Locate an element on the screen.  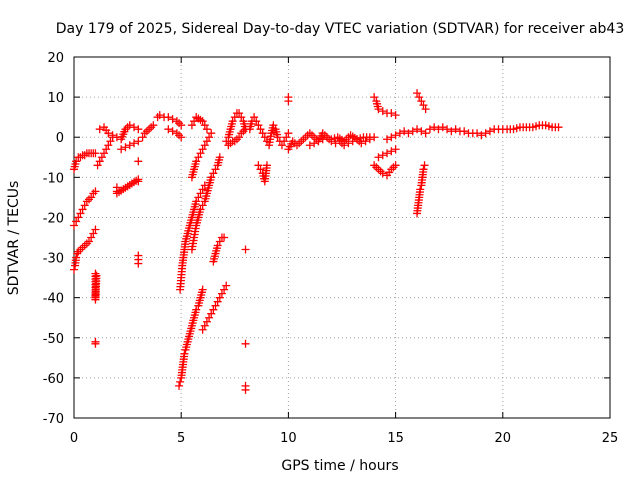
series-arc-e2 is located at coordinates (130, 145).